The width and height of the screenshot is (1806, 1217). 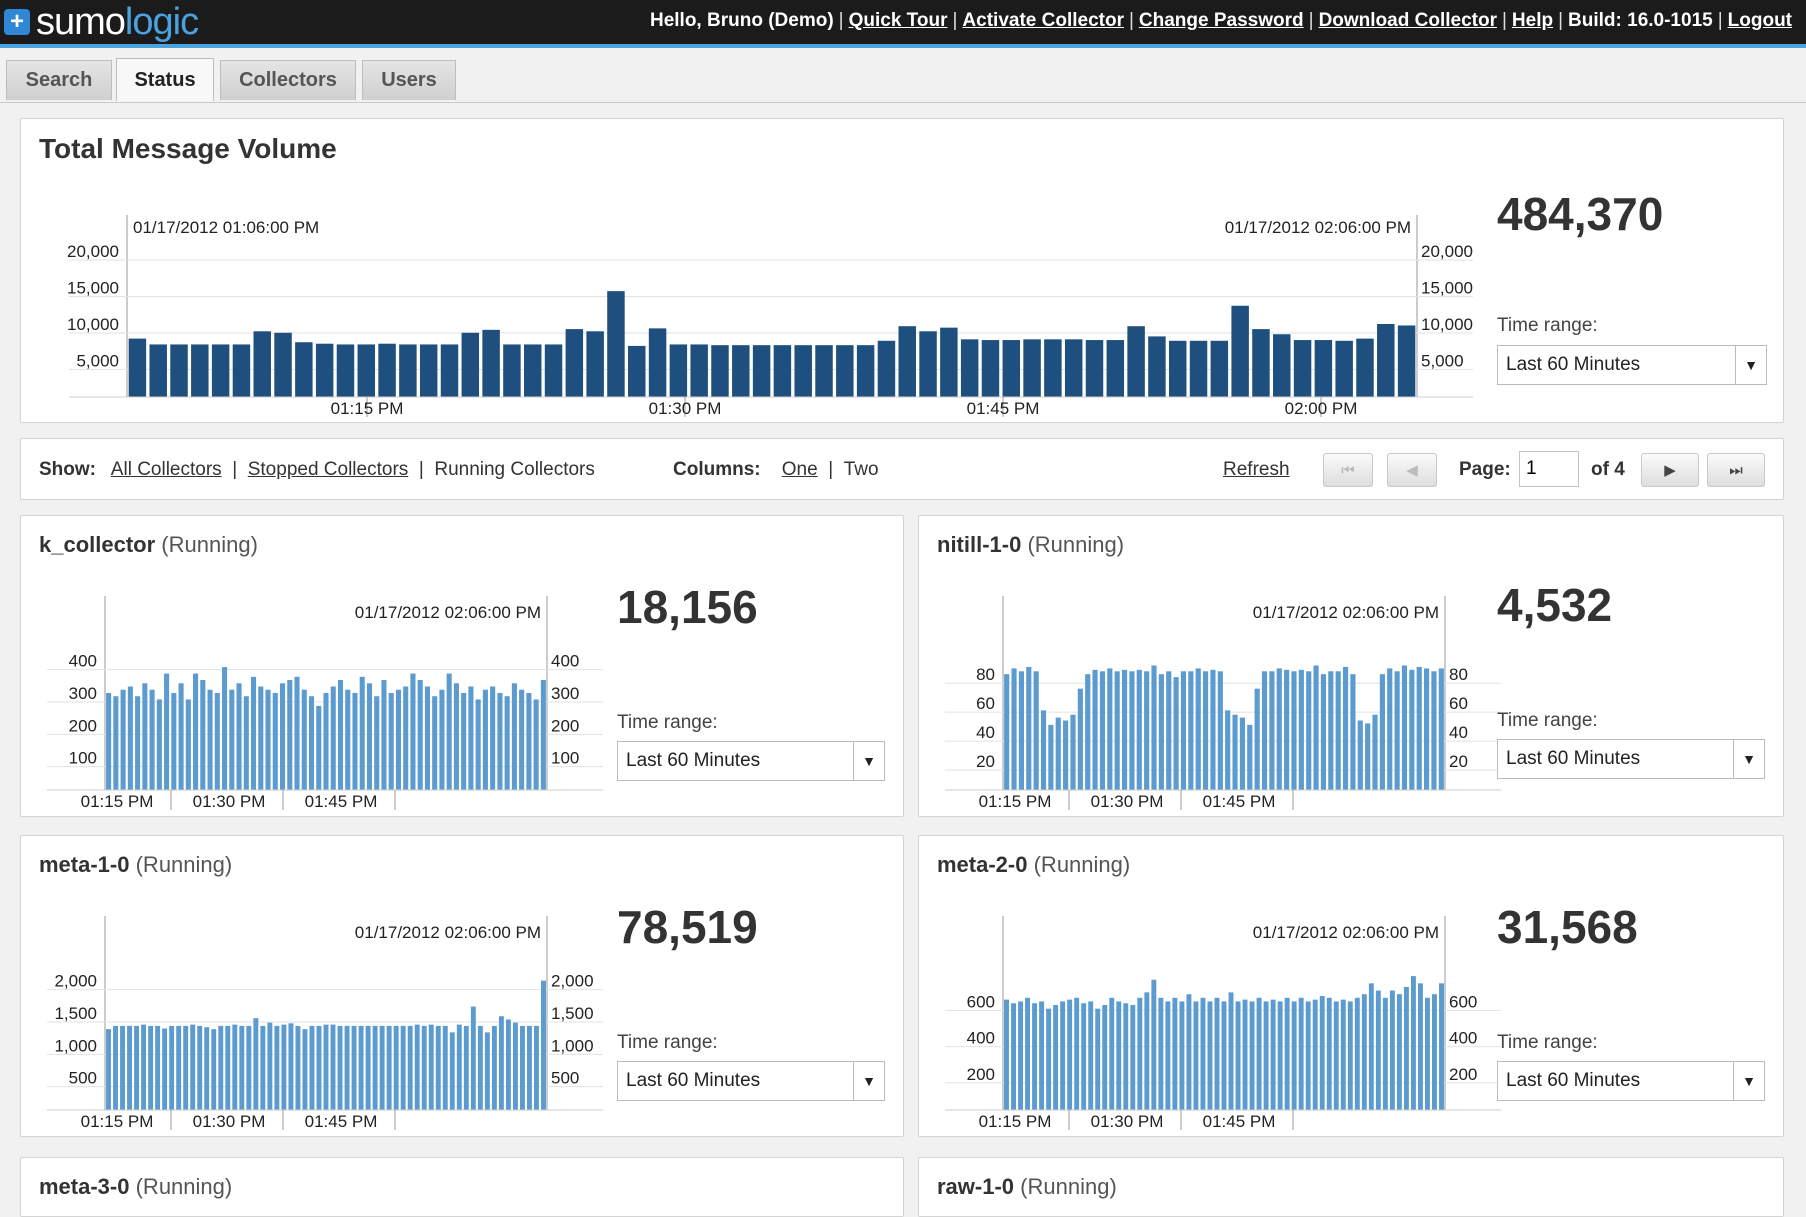 I want to click on change-password-link: Change Password, so click(x=1221, y=20).